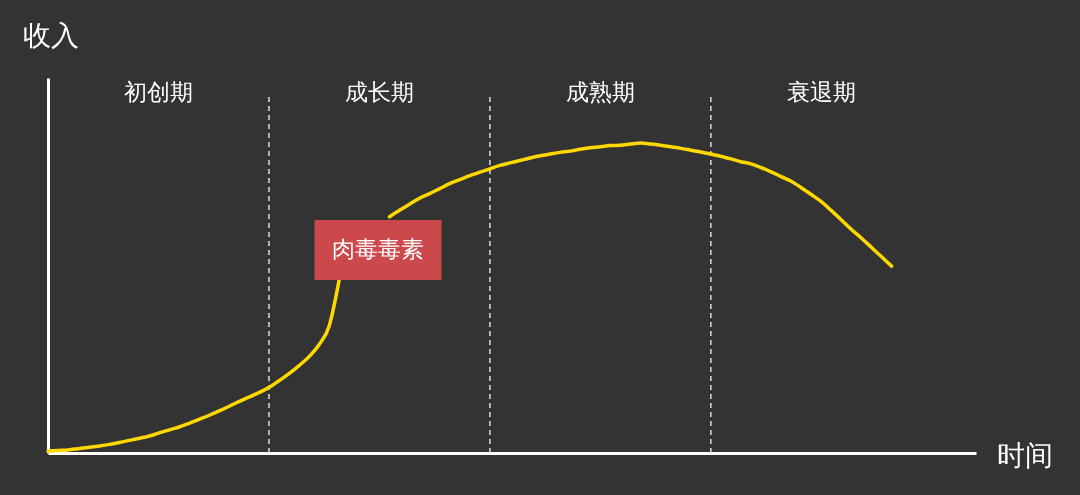 This screenshot has width=1080, height=495. What do you see at coordinates (600, 92) in the screenshot?
I see `x-tick-label: 成熟期` at bounding box center [600, 92].